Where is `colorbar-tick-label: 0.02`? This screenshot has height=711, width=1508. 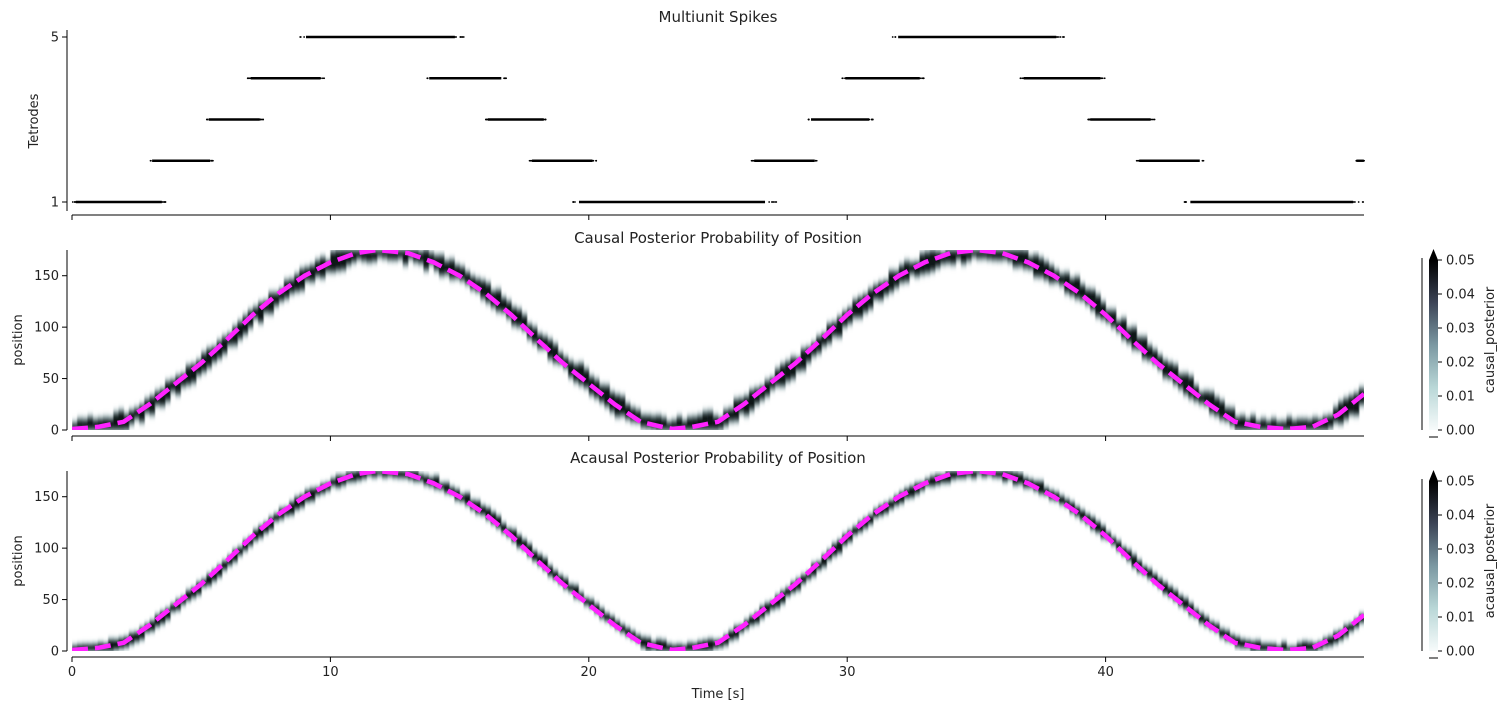
colorbar-tick-label: 0.02 is located at coordinates (1460, 584).